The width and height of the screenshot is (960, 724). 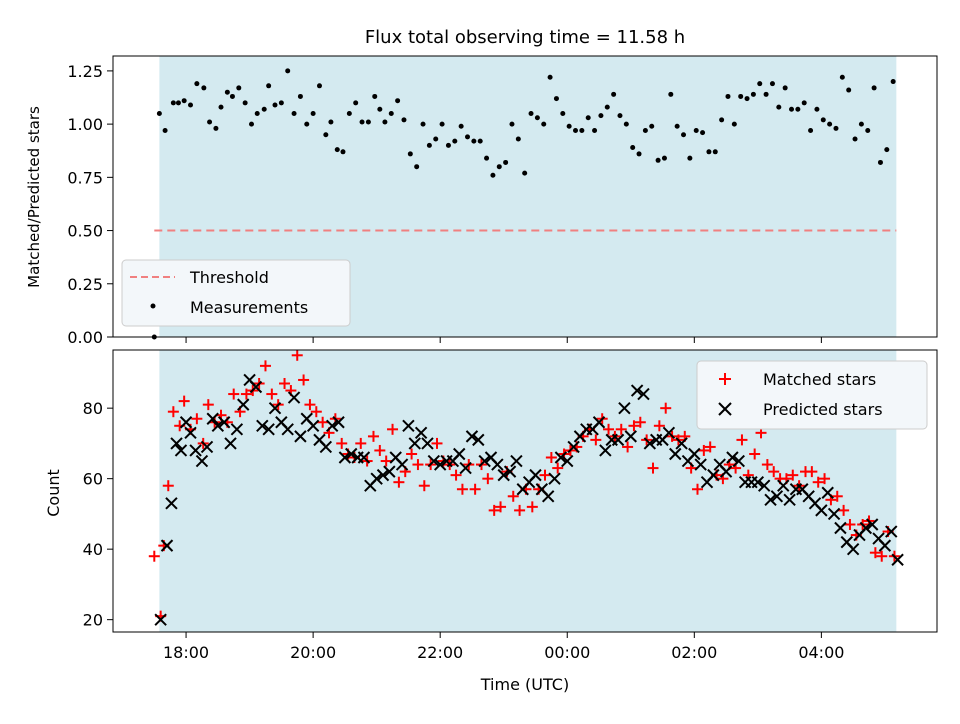 What do you see at coordinates (85, 177) in the screenshot?
I see `top-y-tick-label: 0.75` at bounding box center [85, 177].